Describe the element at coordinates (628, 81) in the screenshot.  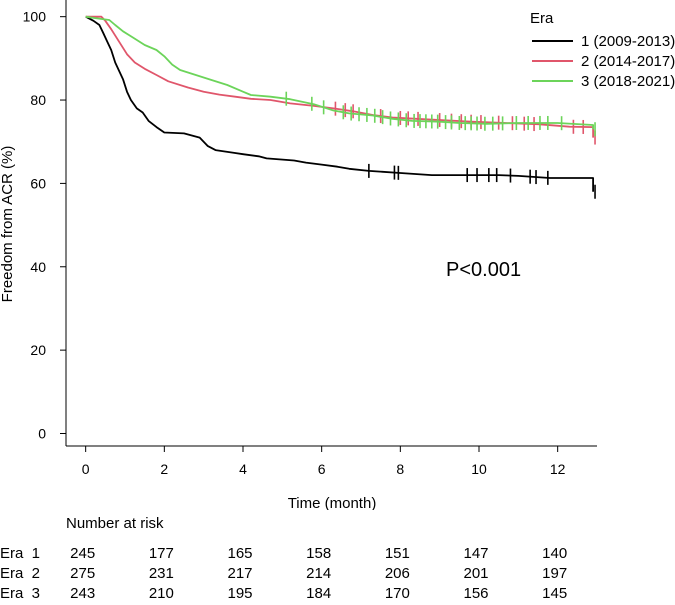
I see `legend-label: 3 (2018-2021)` at that location.